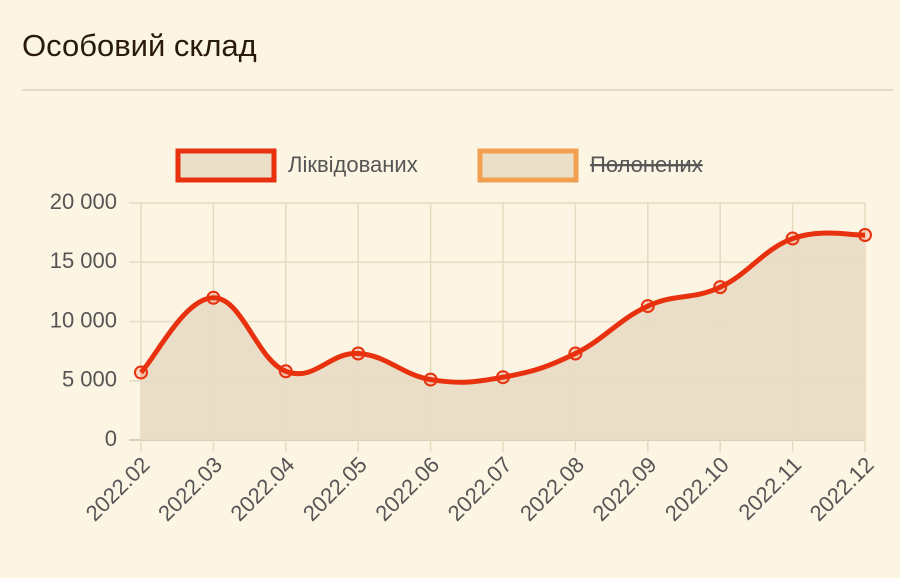 The width and height of the screenshot is (900, 578). What do you see at coordinates (263, 489) in the screenshot?
I see `x-tick-label: 2022.04` at bounding box center [263, 489].